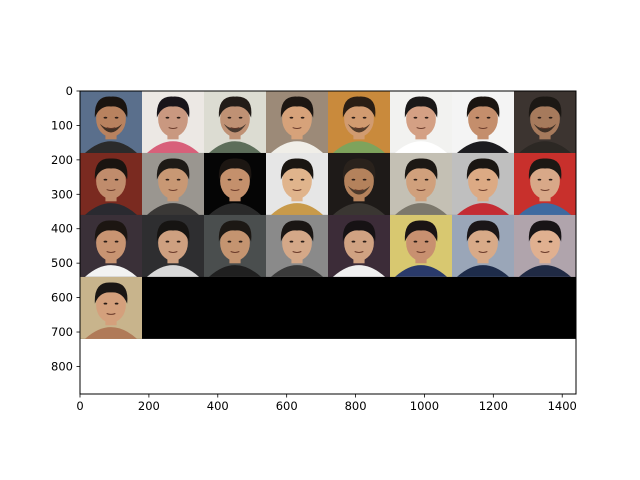 This screenshot has height=480, width=640. I want to click on y-tick-label: 300, so click(62, 194).